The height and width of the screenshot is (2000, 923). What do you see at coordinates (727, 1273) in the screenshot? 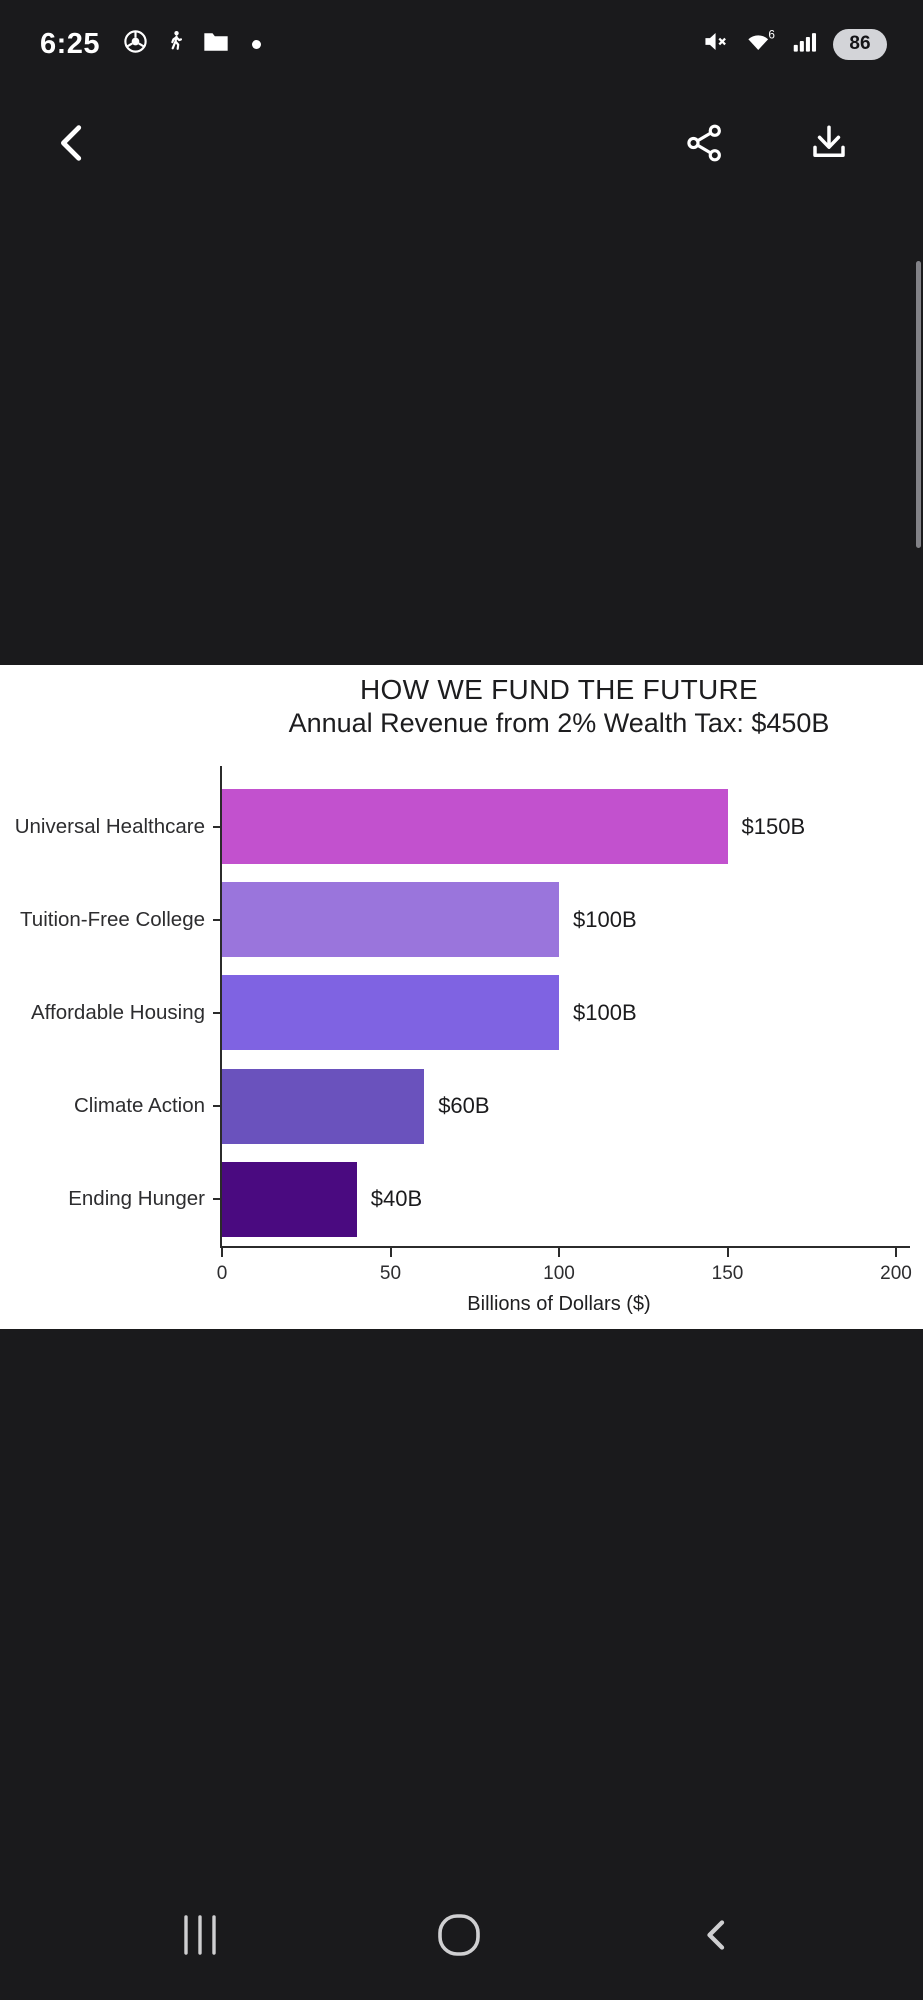
I see `x-tick-label: 150` at bounding box center [727, 1273].